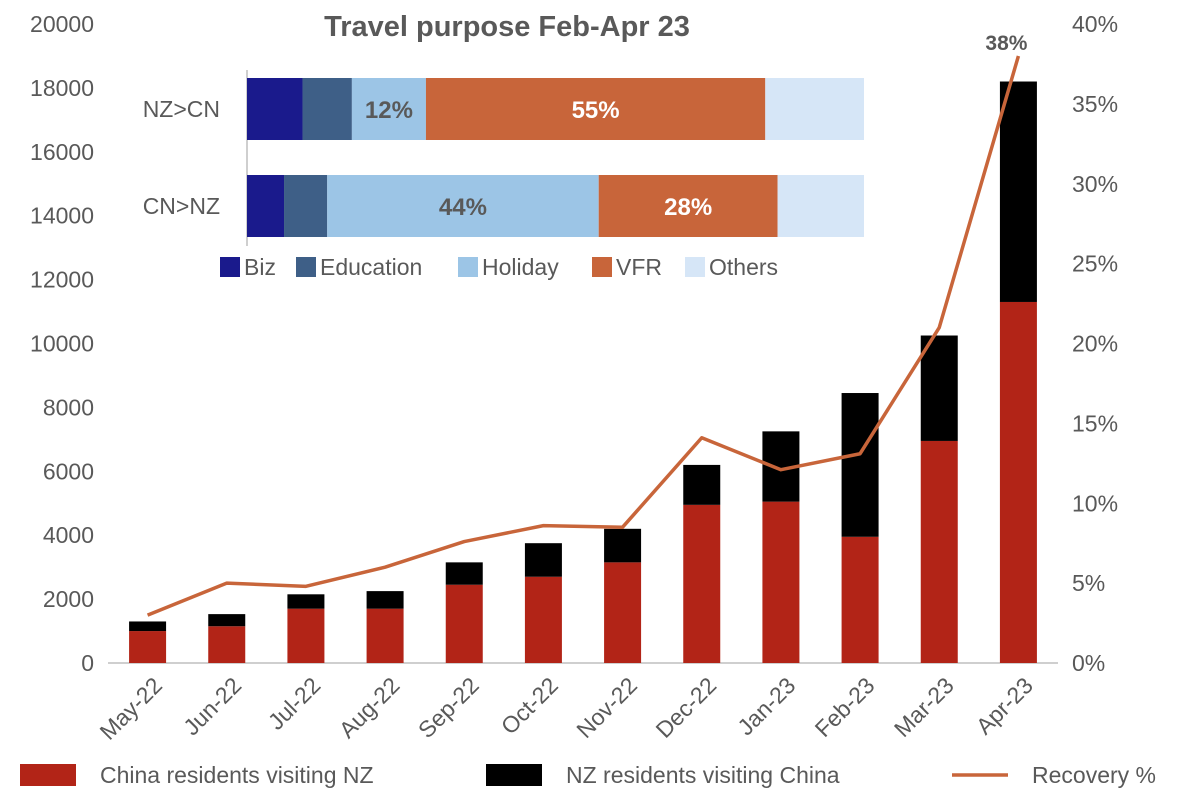 This screenshot has height=811, width=1202. I want to click on legend-label-recovery: Recovery %, so click(1094, 775).